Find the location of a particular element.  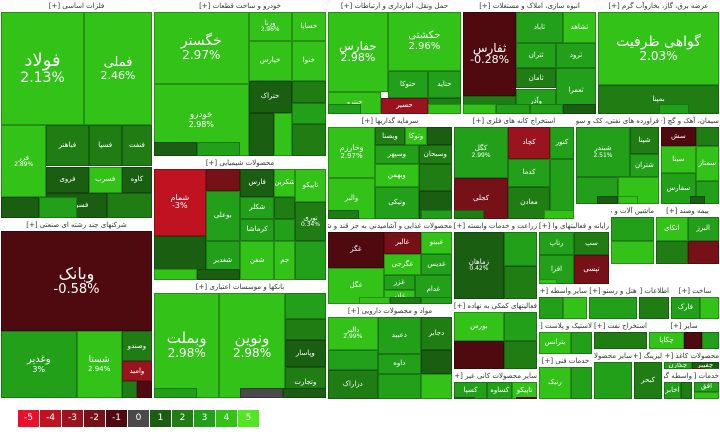

stock-tile: سپ is located at coordinates (591, 244).